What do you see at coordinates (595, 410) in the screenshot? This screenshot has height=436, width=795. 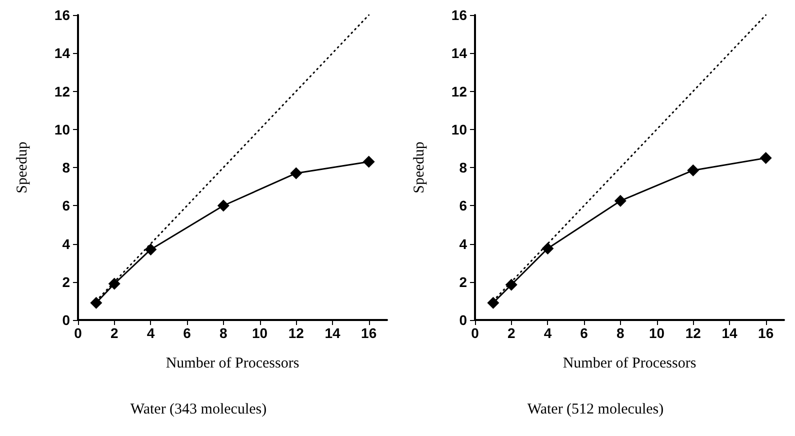 I see `text: Water (512 molecules)` at bounding box center [595, 410].